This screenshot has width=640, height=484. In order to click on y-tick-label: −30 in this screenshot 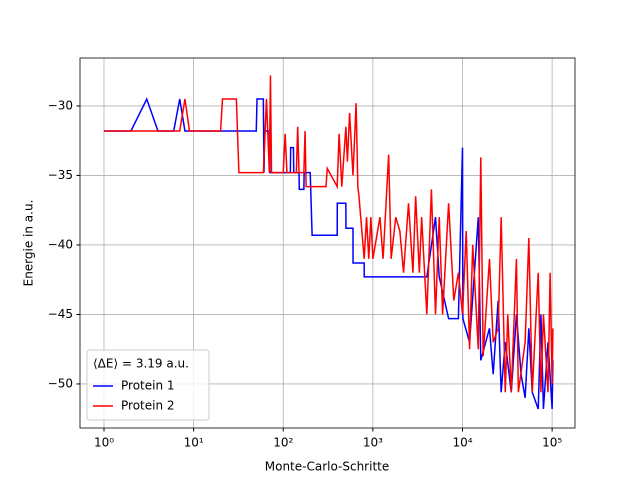, I will do `click(60, 105)`.